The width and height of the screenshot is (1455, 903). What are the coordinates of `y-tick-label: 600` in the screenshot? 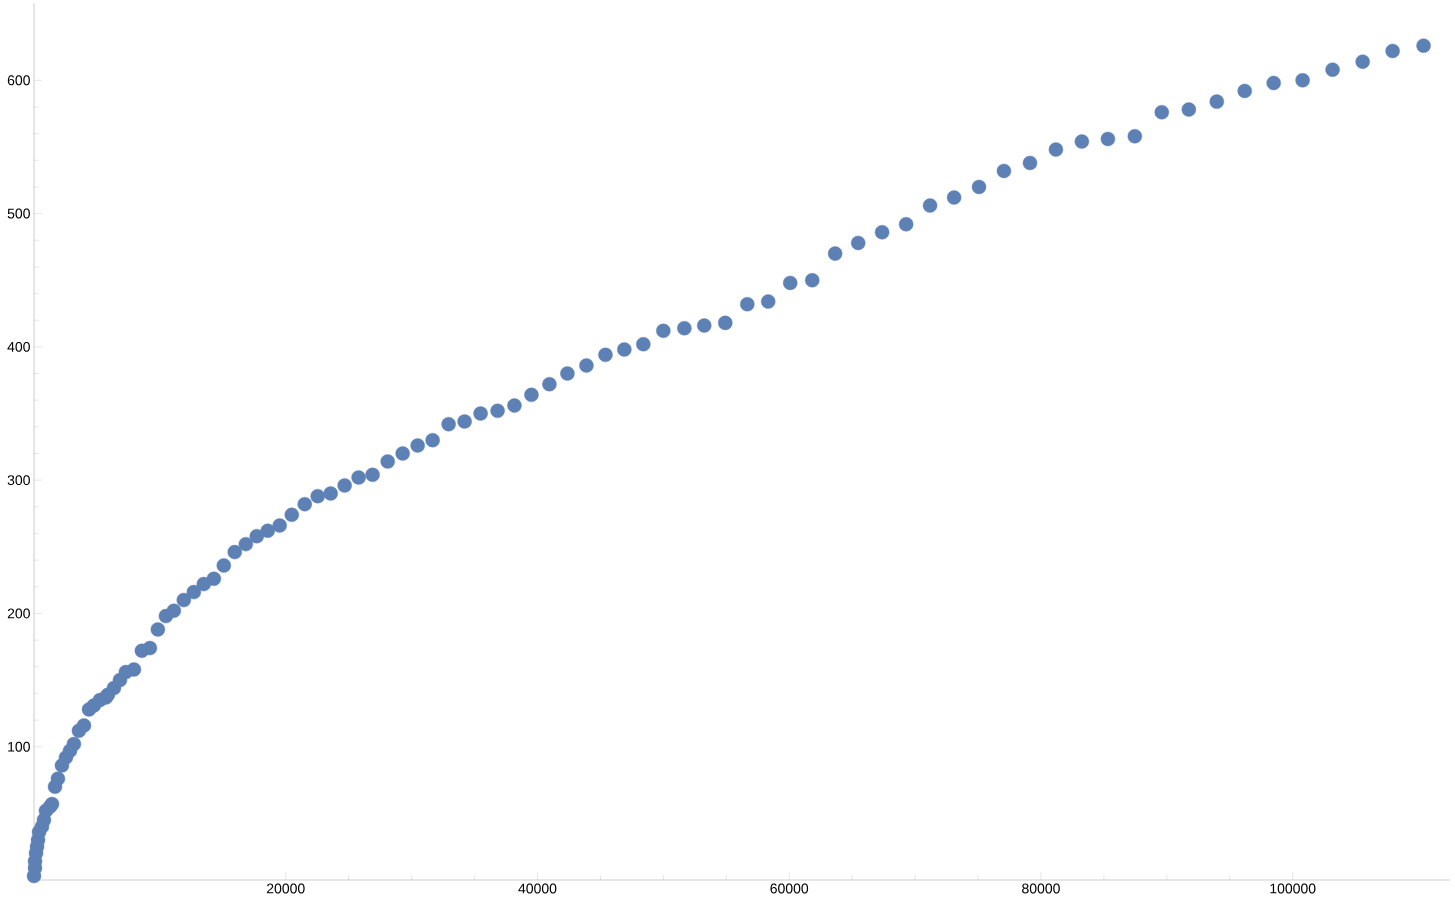 It's located at (18, 80).